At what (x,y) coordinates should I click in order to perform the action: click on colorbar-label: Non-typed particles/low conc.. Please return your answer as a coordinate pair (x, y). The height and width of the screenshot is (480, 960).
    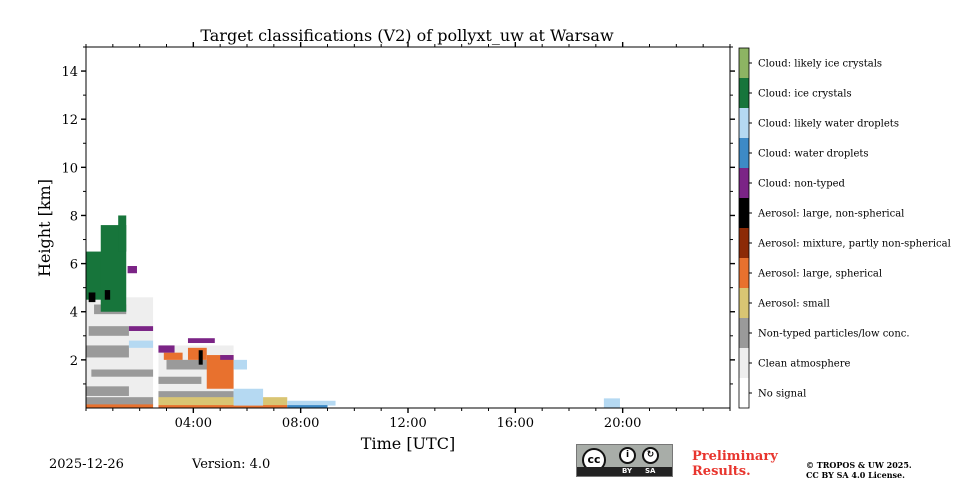
    Looking at the image, I should click on (834, 334).